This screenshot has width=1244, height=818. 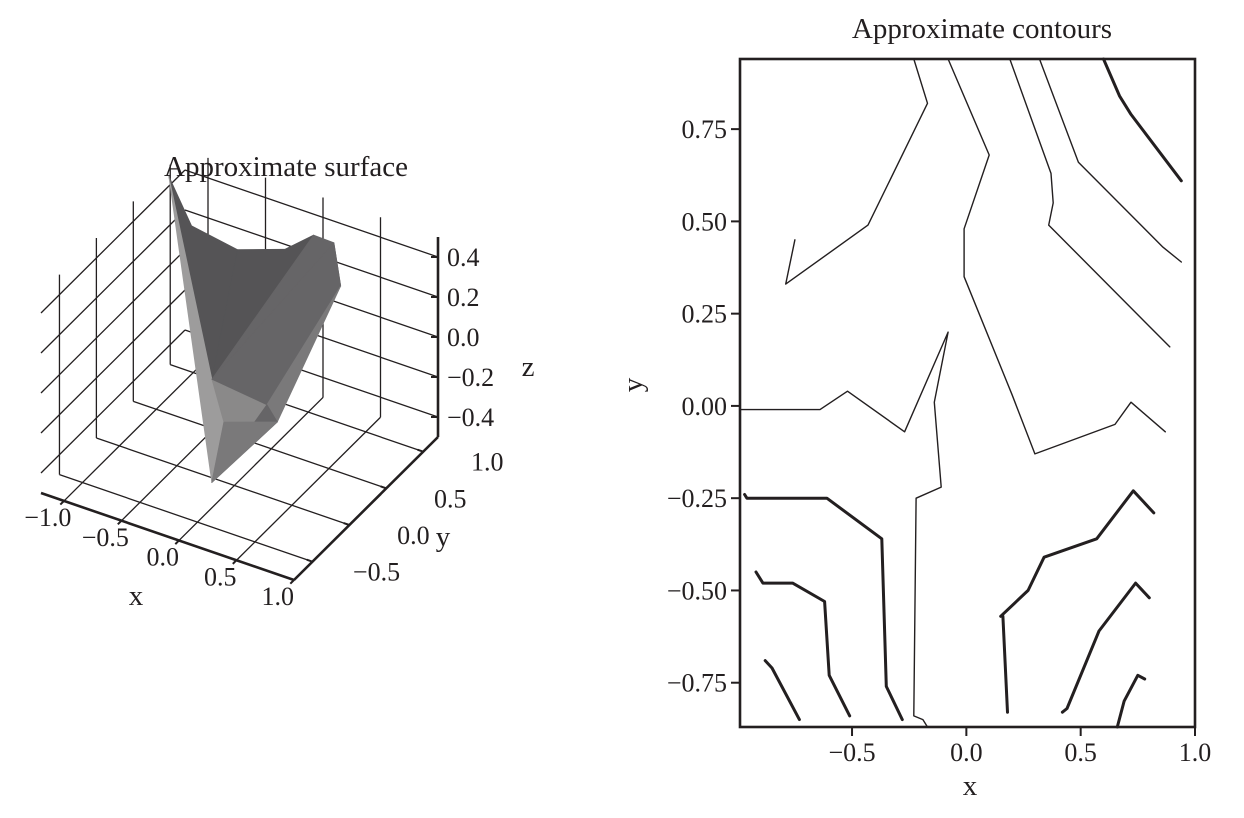 What do you see at coordinates (705, 129) in the screenshot?
I see `contour-y-tick-label-0: 0.75` at bounding box center [705, 129].